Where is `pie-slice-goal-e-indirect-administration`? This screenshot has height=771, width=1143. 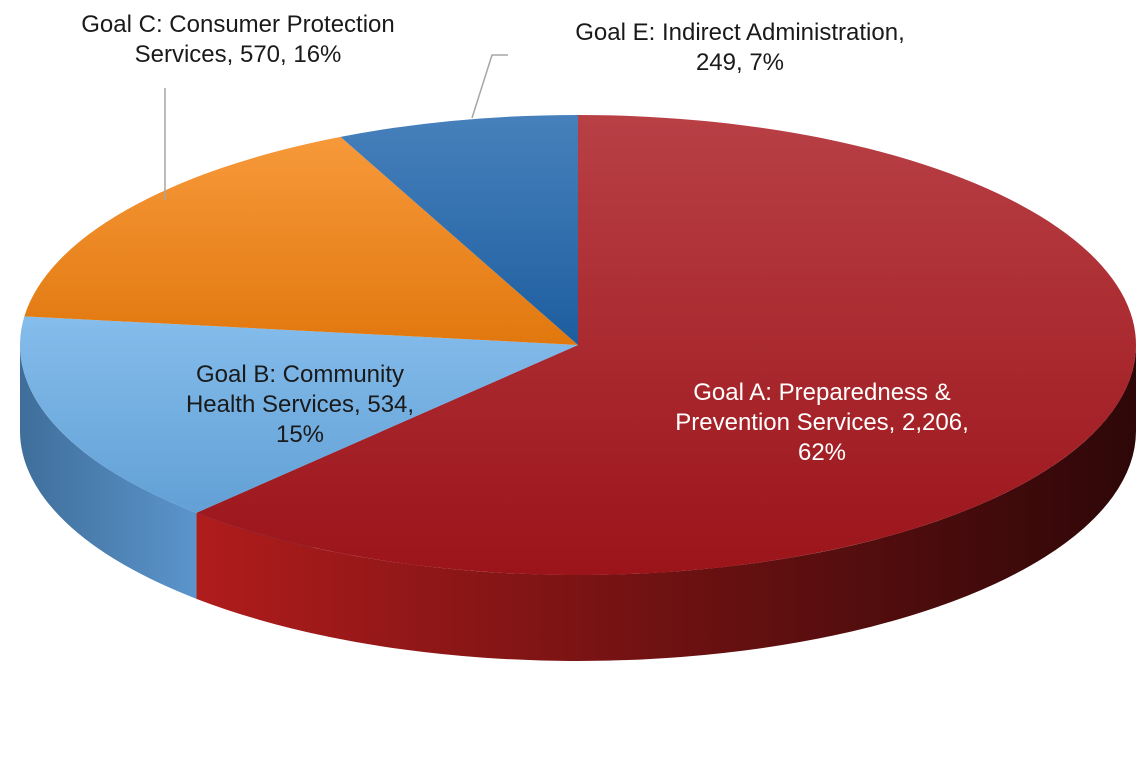
pie-slice-goal-e-indirect-administration is located at coordinates (459, 230).